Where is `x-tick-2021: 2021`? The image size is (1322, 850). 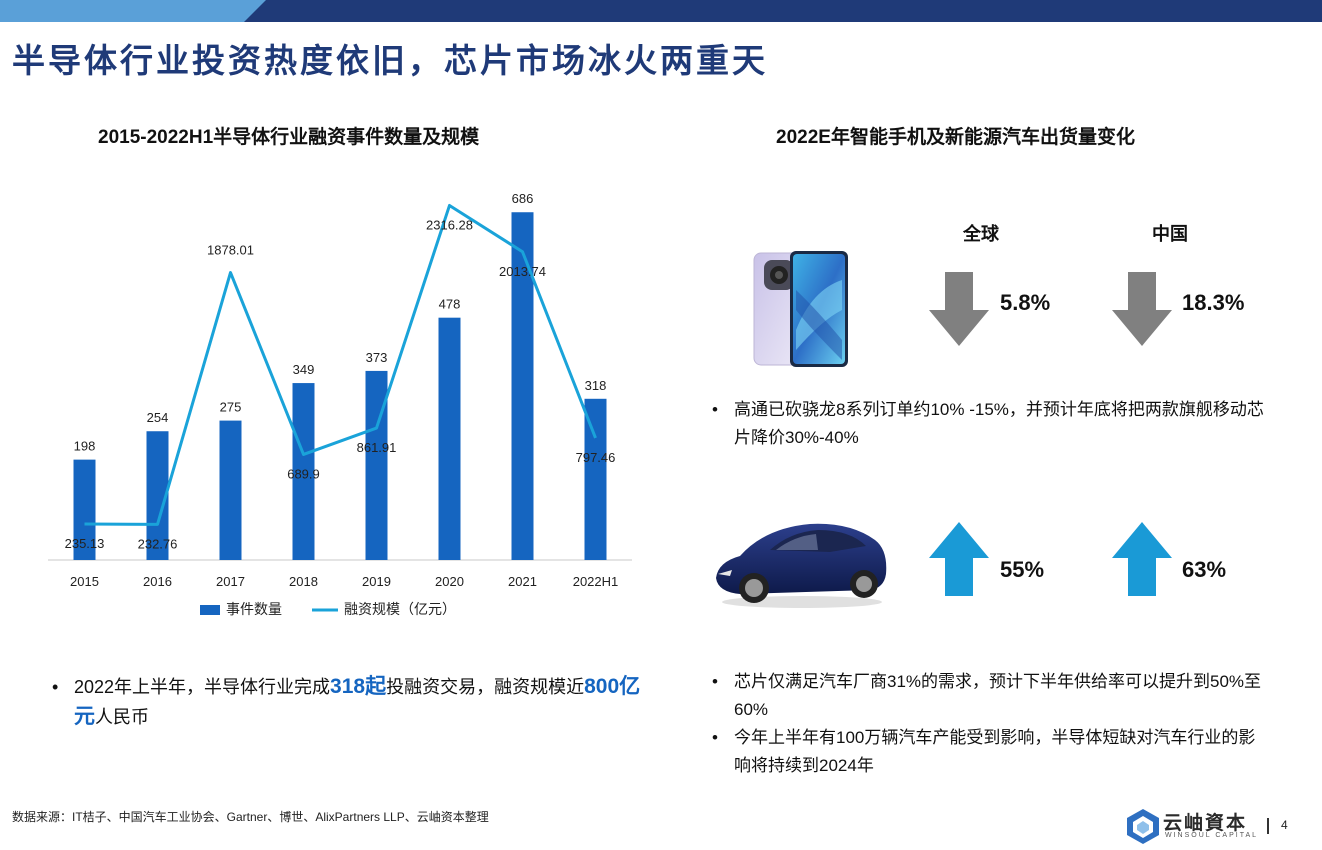
x-tick-2021: 2021 is located at coordinates (522, 581).